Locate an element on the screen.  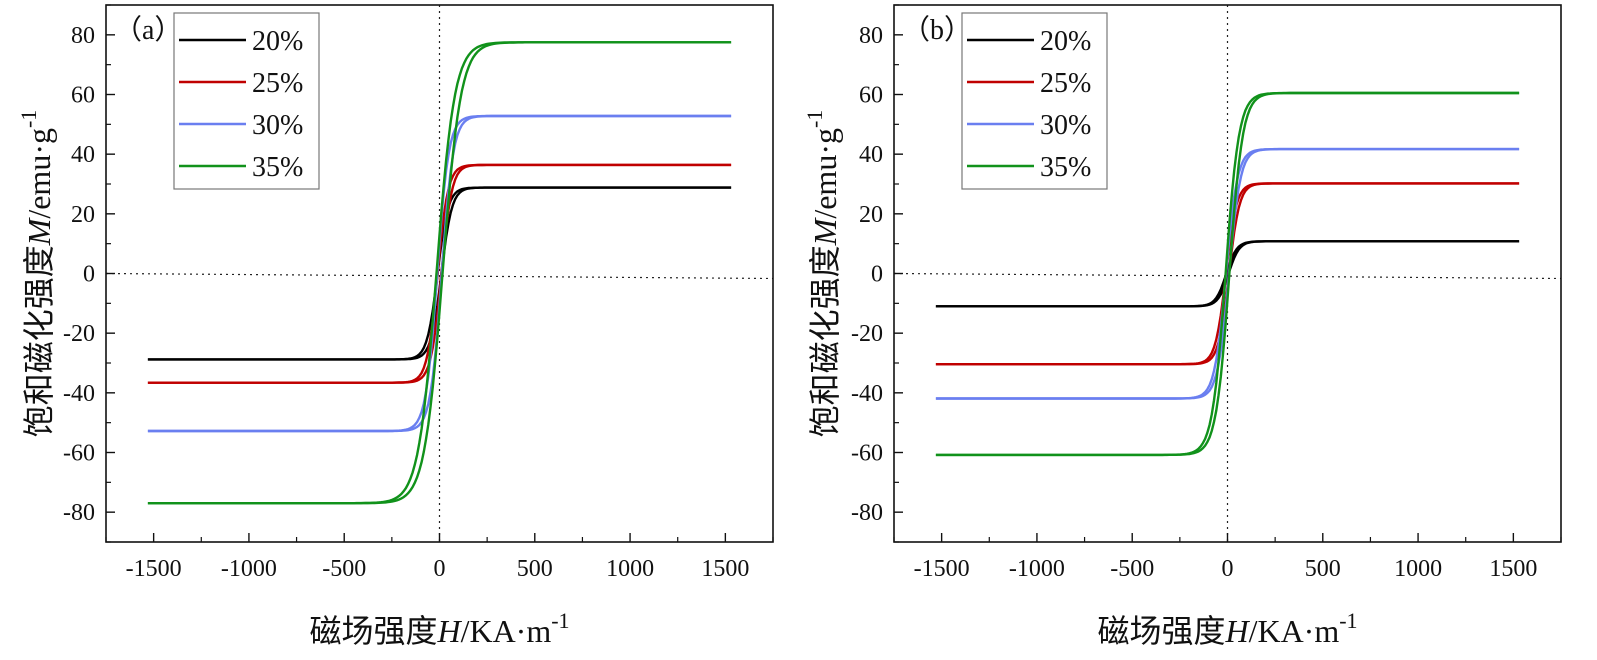
series-line-20pct-down is located at coordinates (439, 273).